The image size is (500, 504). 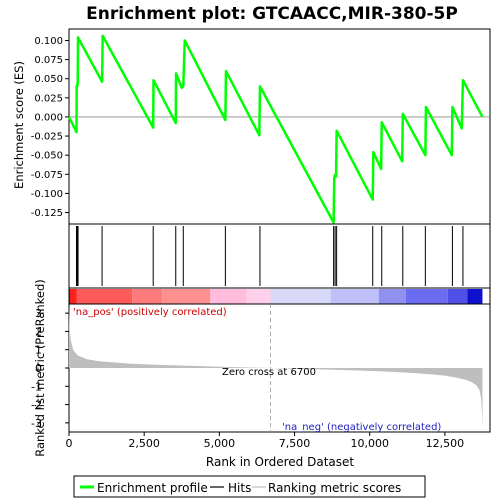 What do you see at coordinates (272, 14) in the screenshot?
I see `chart-title: Enrichment plot: GTCAACC,MIR-380-5P` at bounding box center [272, 14].